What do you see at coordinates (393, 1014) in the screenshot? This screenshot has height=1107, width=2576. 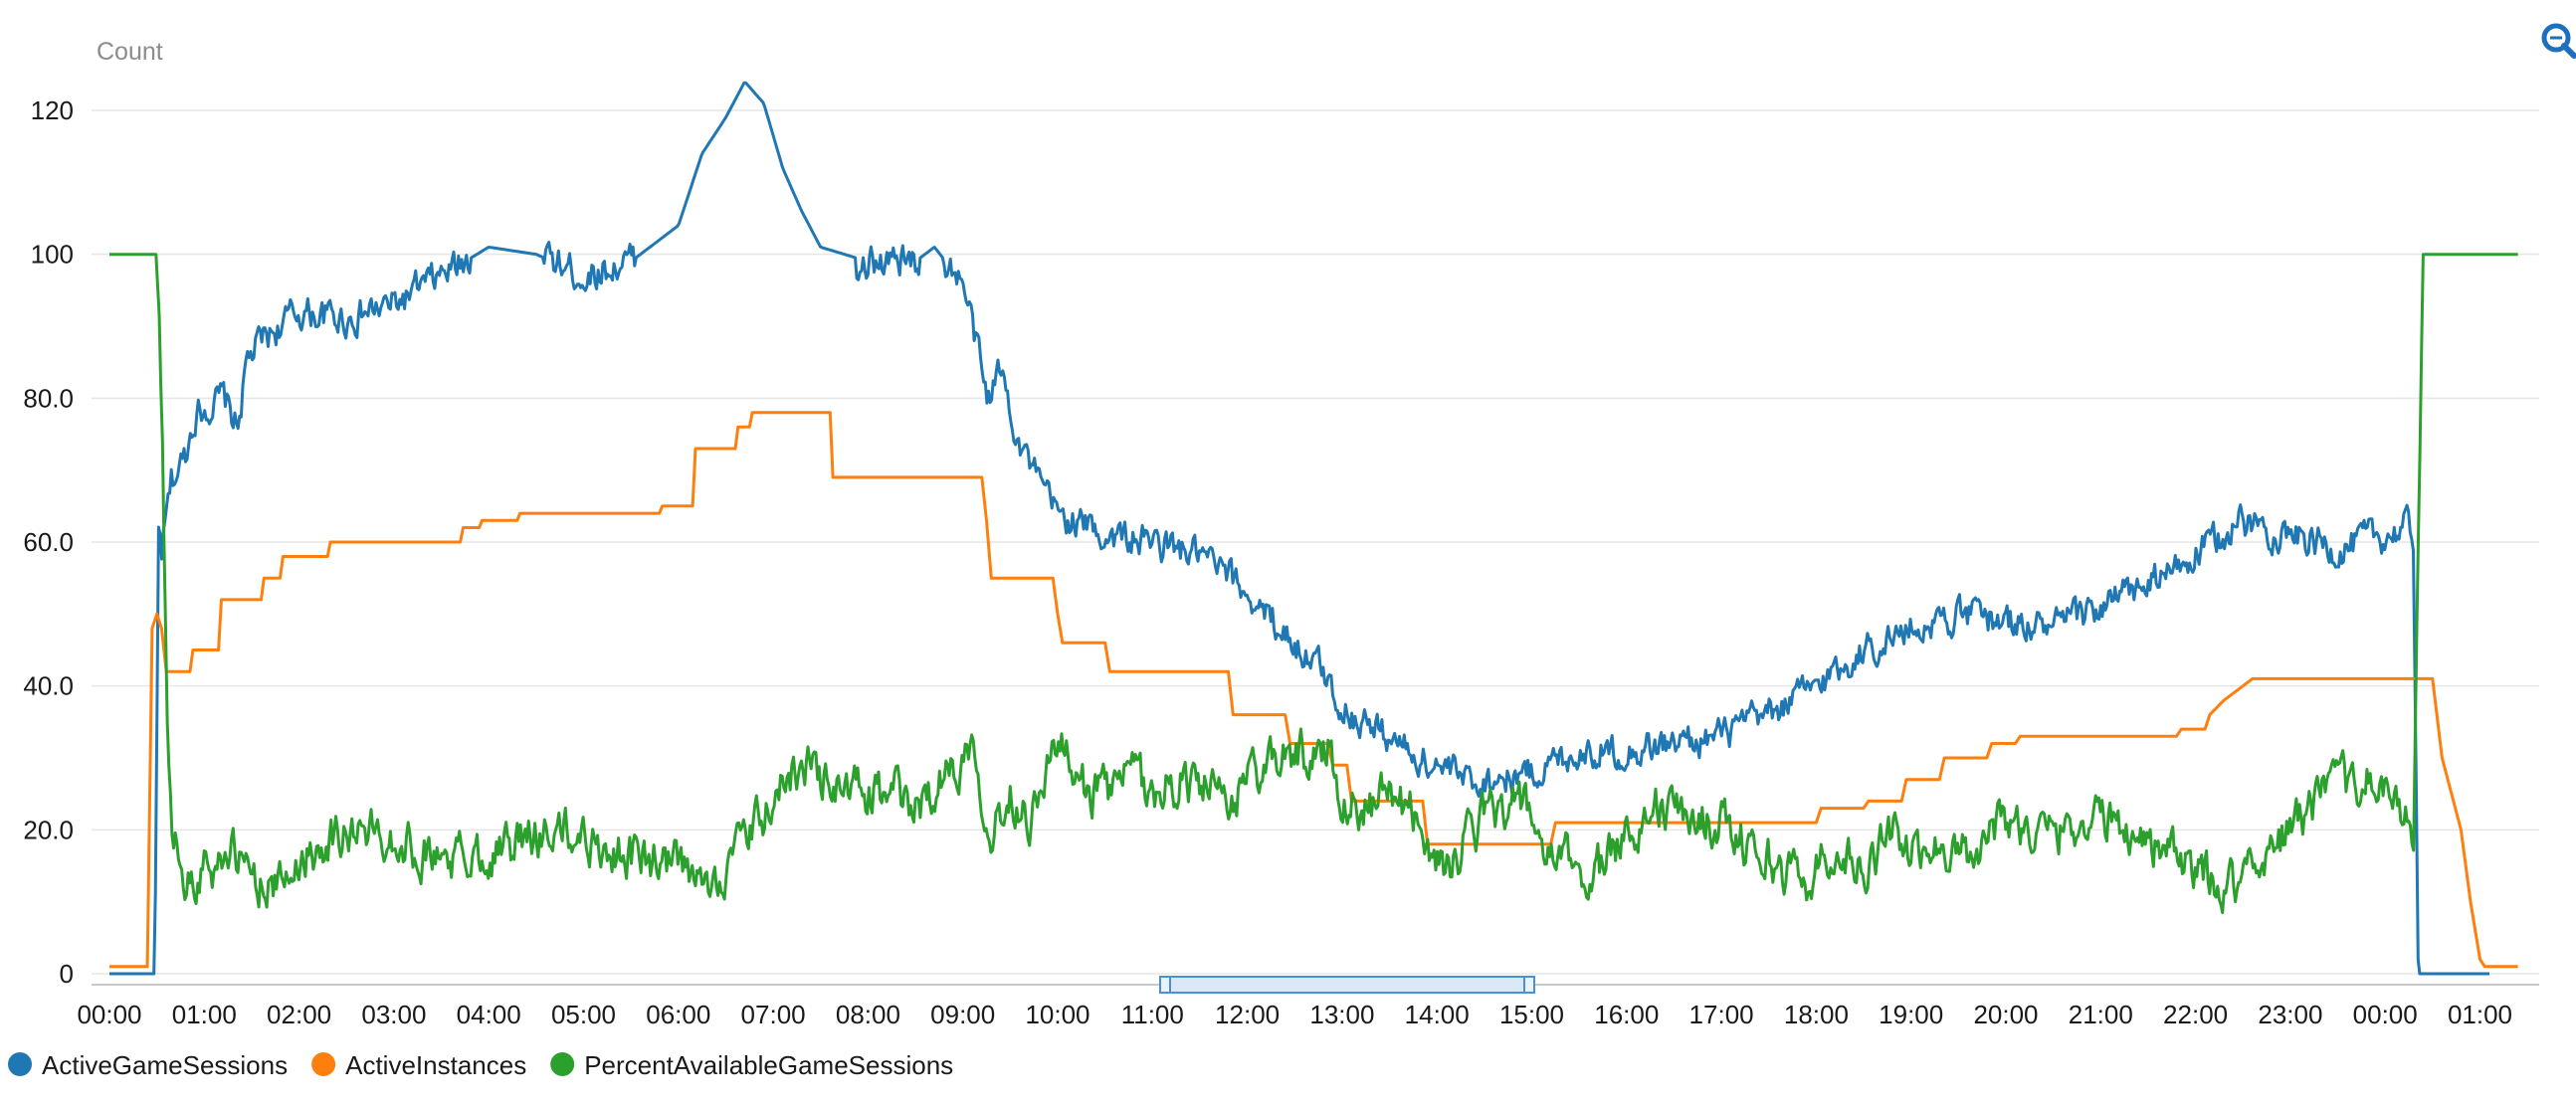 I see `x-tick-label: 03:00` at bounding box center [393, 1014].